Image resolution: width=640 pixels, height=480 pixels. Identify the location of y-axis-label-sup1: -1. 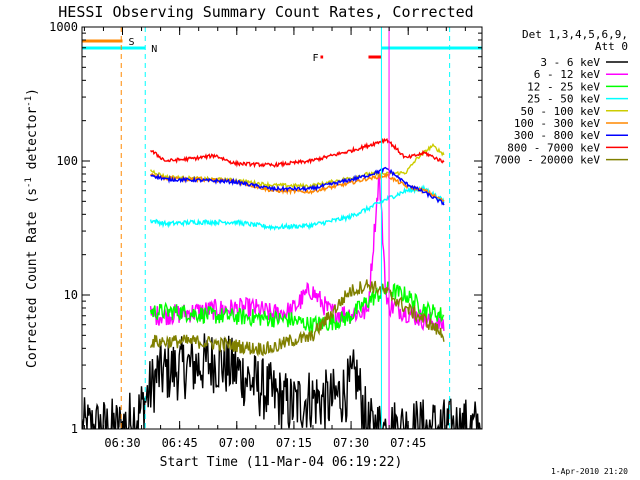
(29, 182).